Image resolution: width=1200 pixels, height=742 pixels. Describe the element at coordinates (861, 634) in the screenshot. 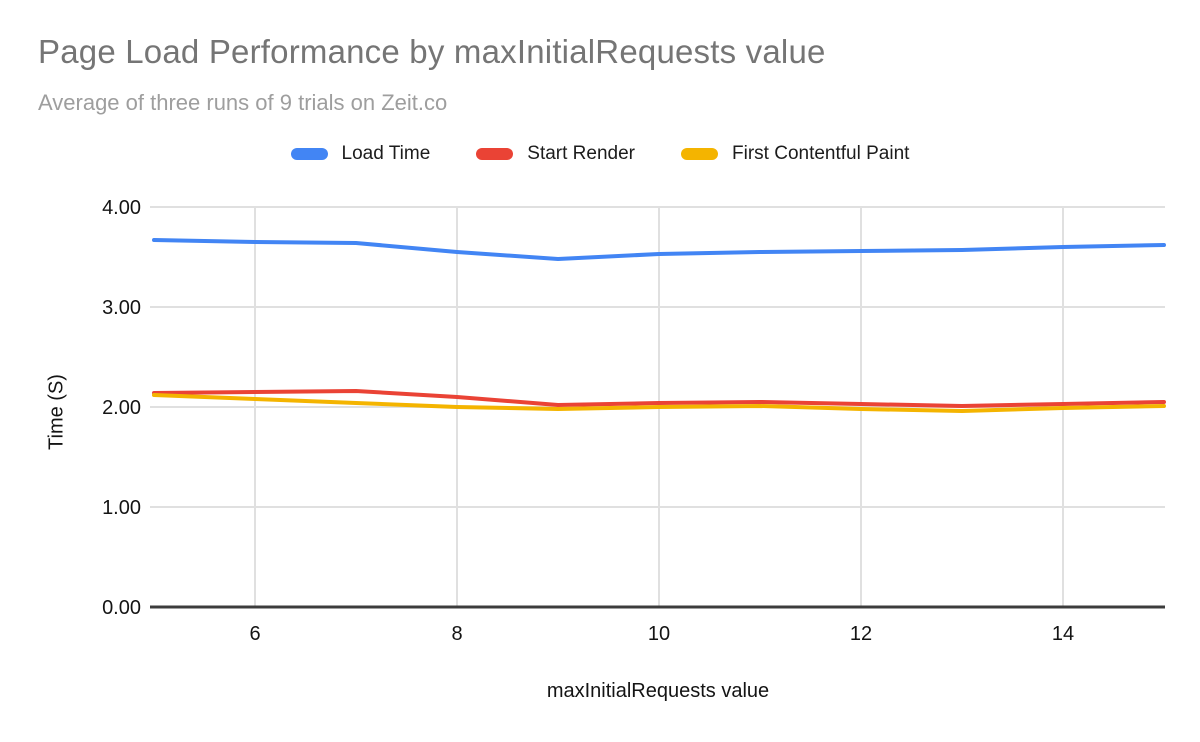

I see `svg-text: 12` at that location.